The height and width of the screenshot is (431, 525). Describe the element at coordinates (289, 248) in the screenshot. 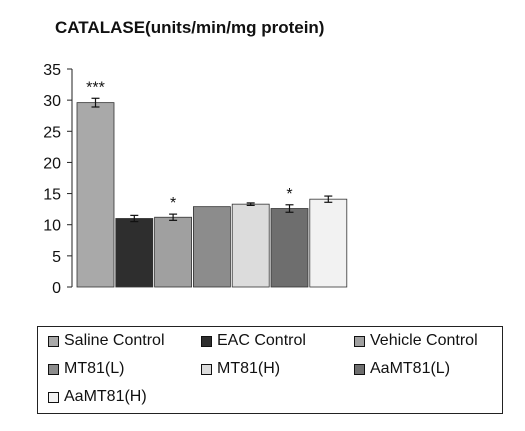

I see `bar-aamt81-l` at that location.